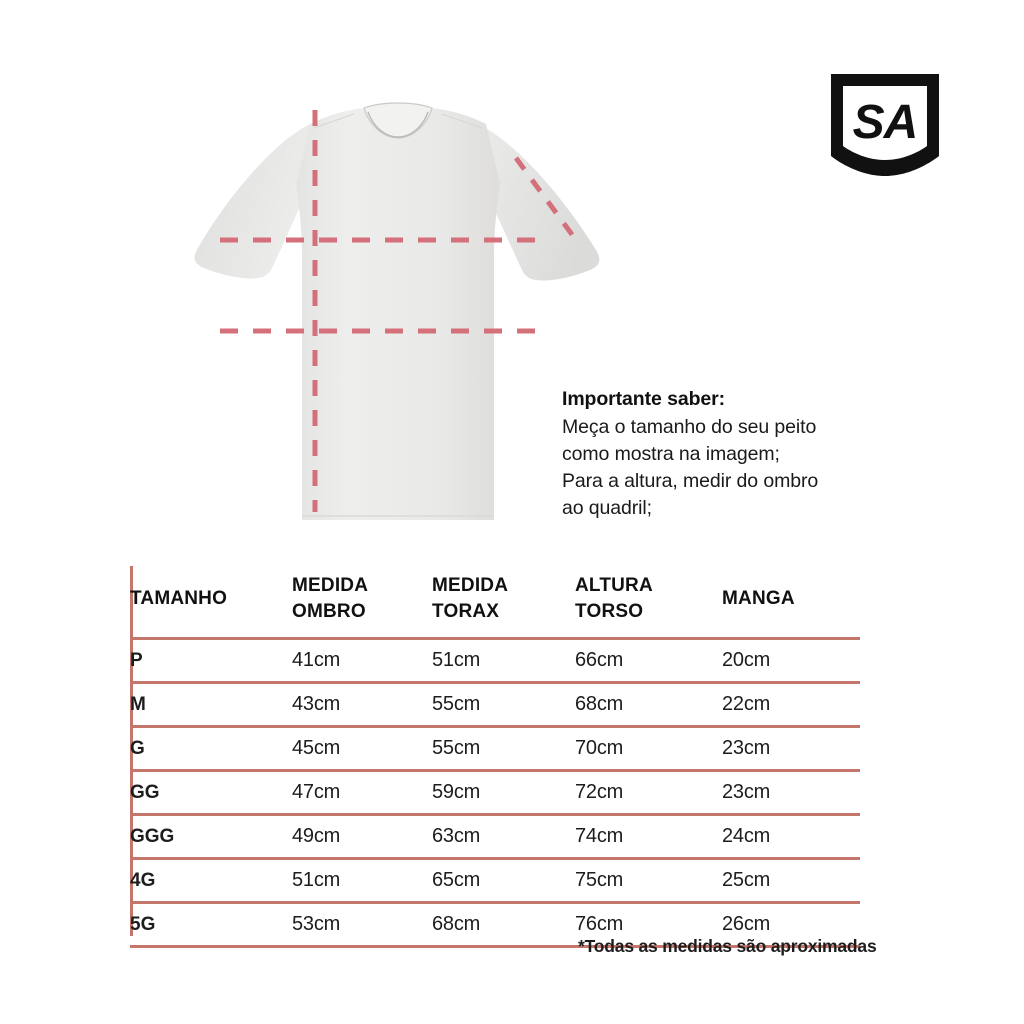 Image resolution: width=1024 pixels, height=1024 pixels. I want to click on cell-ombro: 41cm, so click(362, 661).